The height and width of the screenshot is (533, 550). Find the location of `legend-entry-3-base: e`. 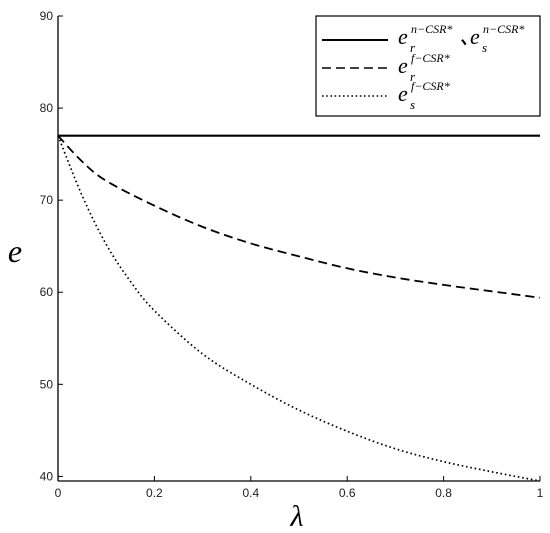

legend-entry-3-base: e is located at coordinates (403, 93).